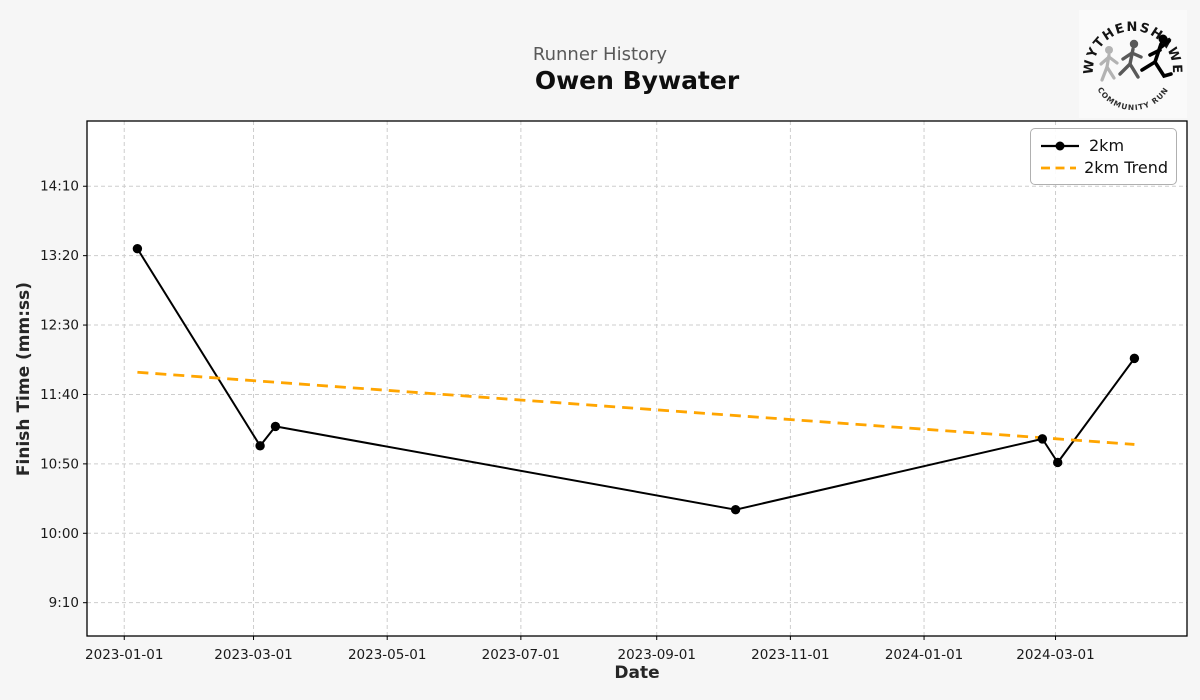  Describe the element at coordinates (64, 603) in the screenshot. I see `y-tick-label: 9:10` at that location.